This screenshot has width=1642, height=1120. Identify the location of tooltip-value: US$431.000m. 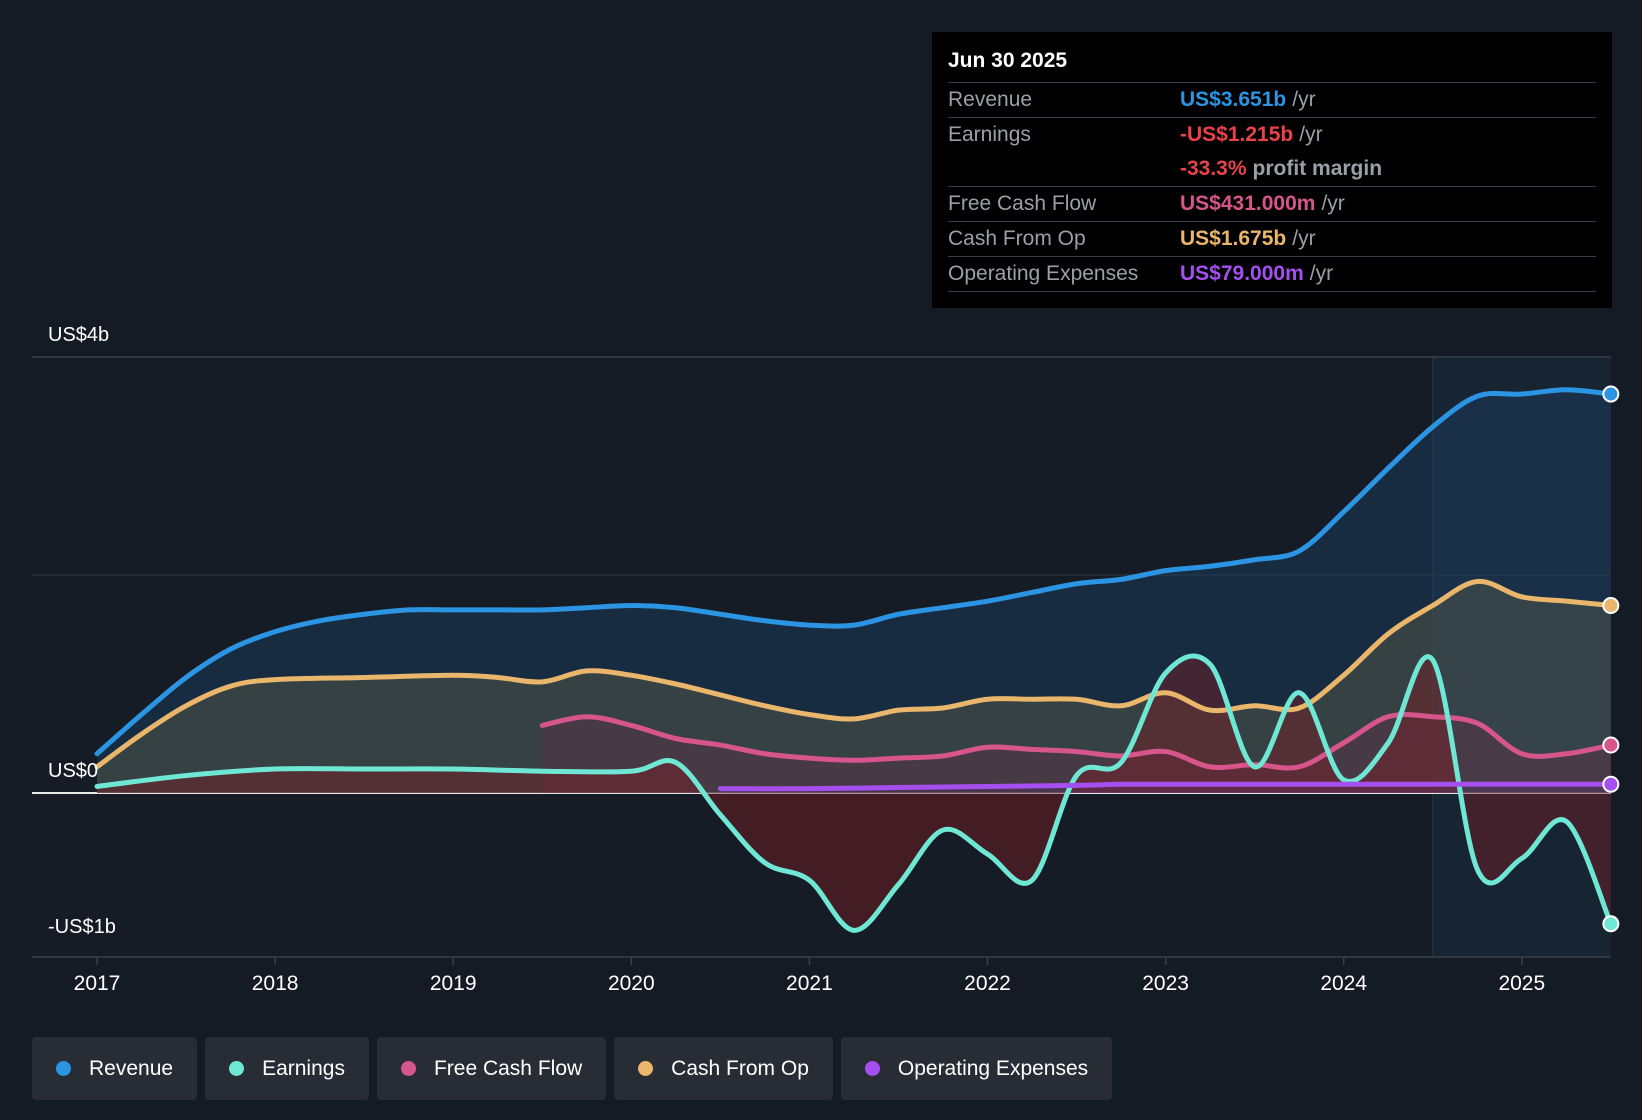
(1248, 203).